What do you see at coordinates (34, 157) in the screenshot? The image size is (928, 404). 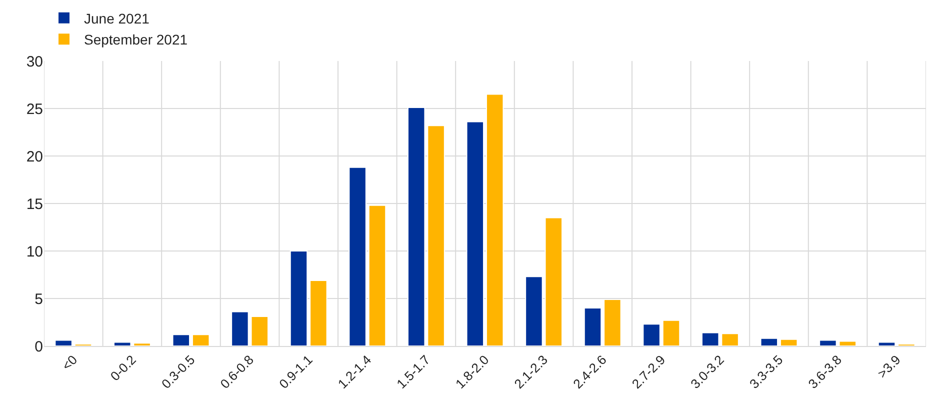 I see `y-tick-label: 20` at bounding box center [34, 157].